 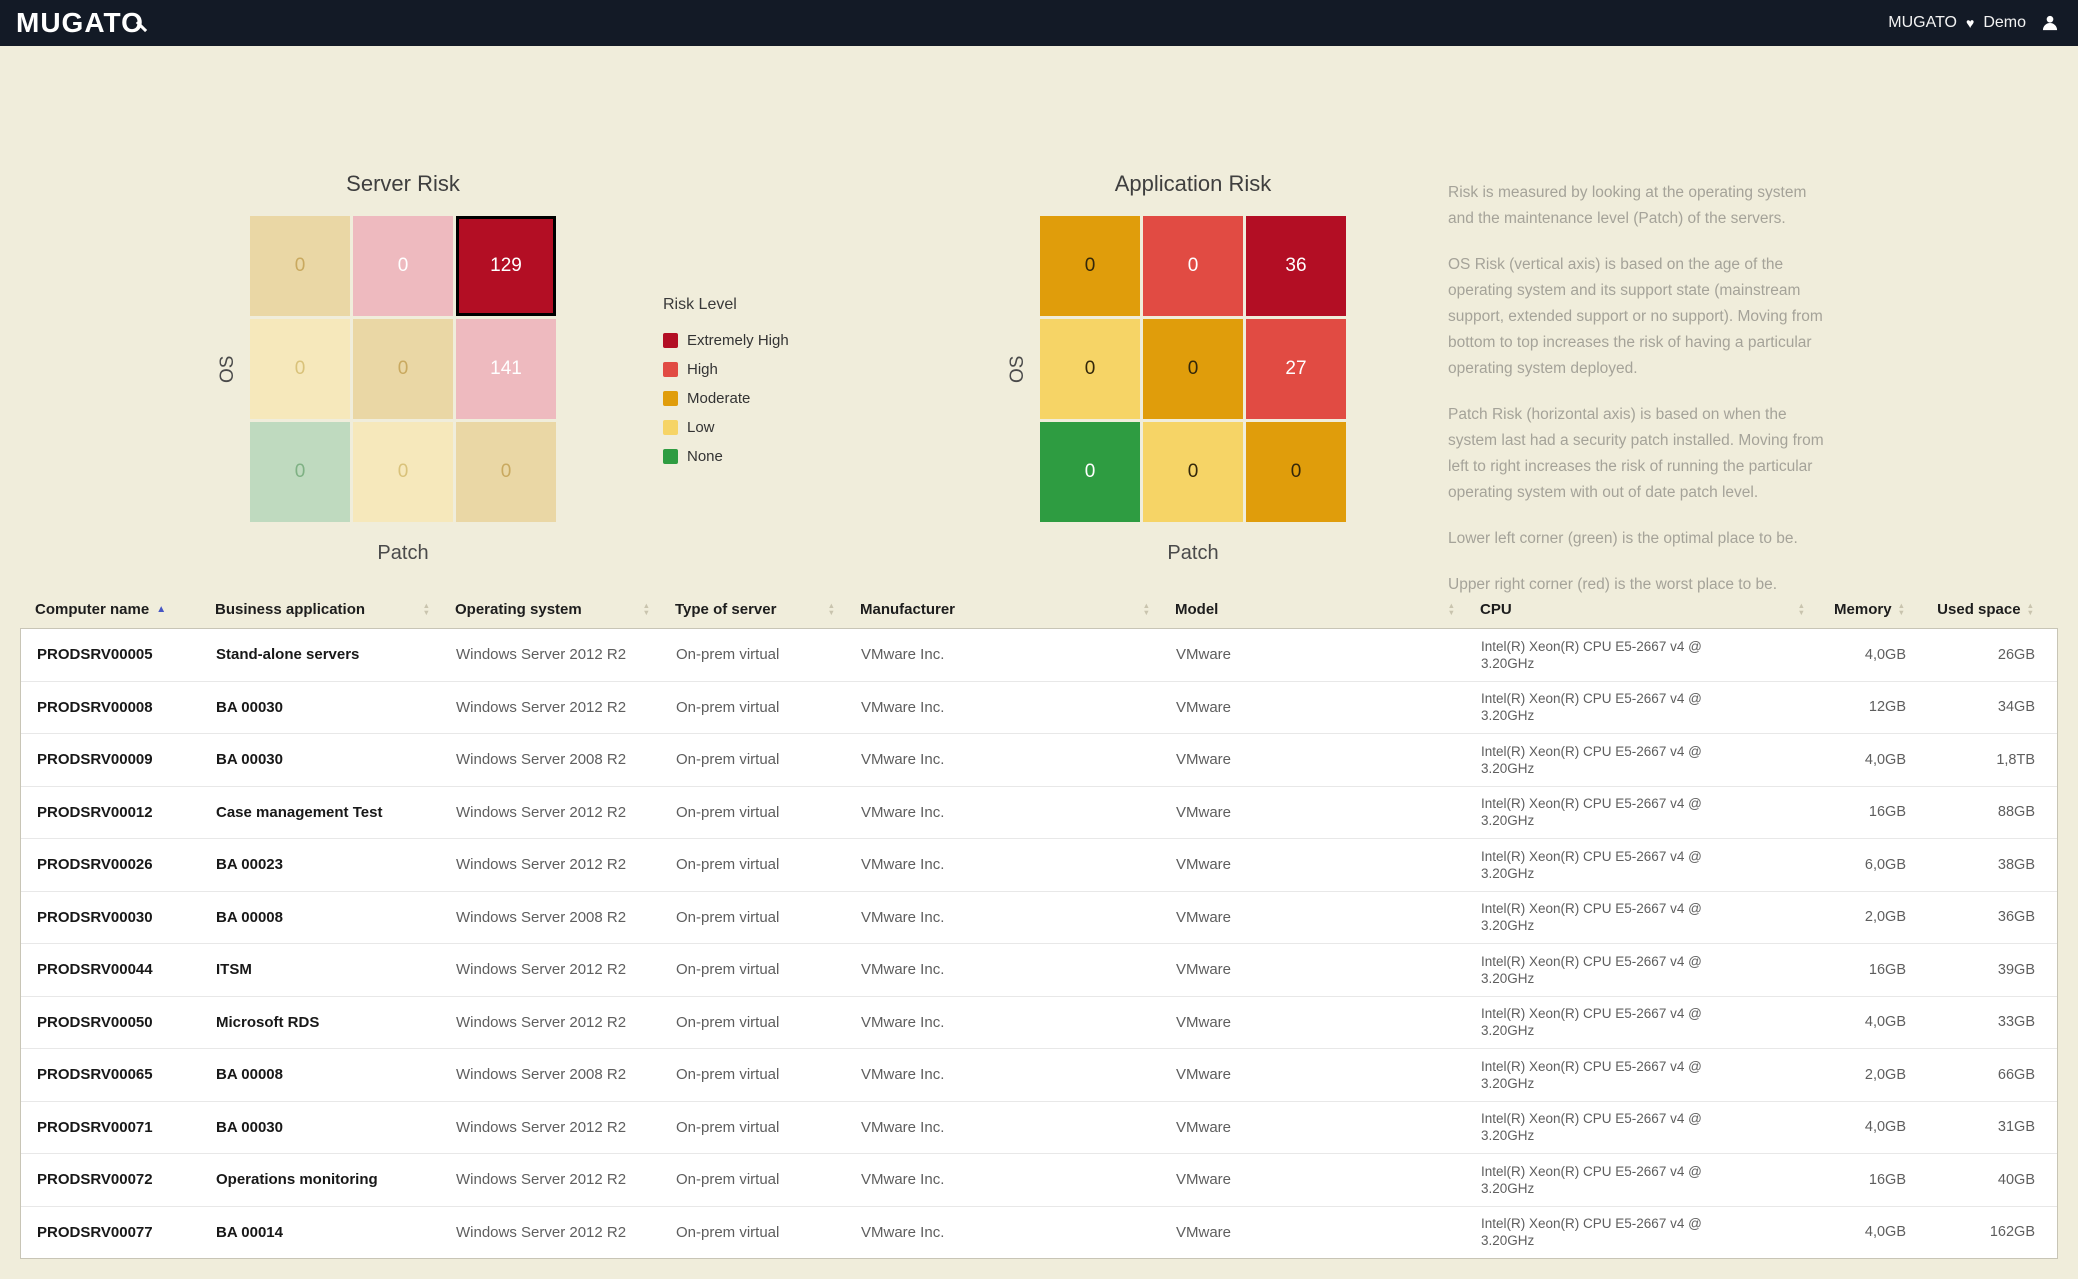 What do you see at coordinates (95, 1180) in the screenshot?
I see `table-cell: PRODSRV00072` at bounding box center [95, 1180].